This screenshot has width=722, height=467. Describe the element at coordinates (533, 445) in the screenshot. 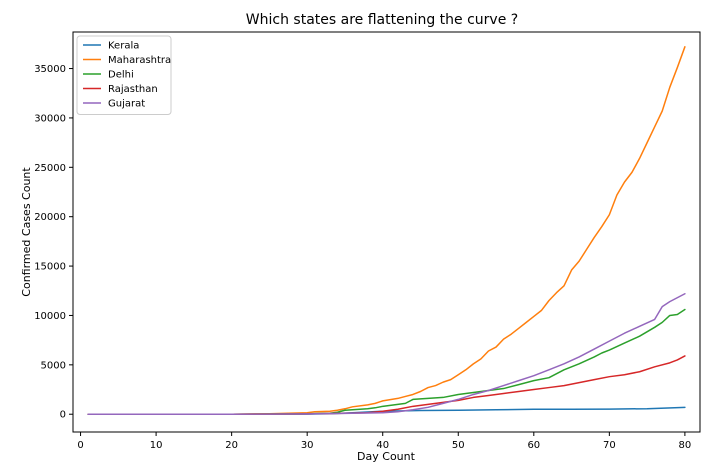

I see `x-tick-label: 60` at that location.